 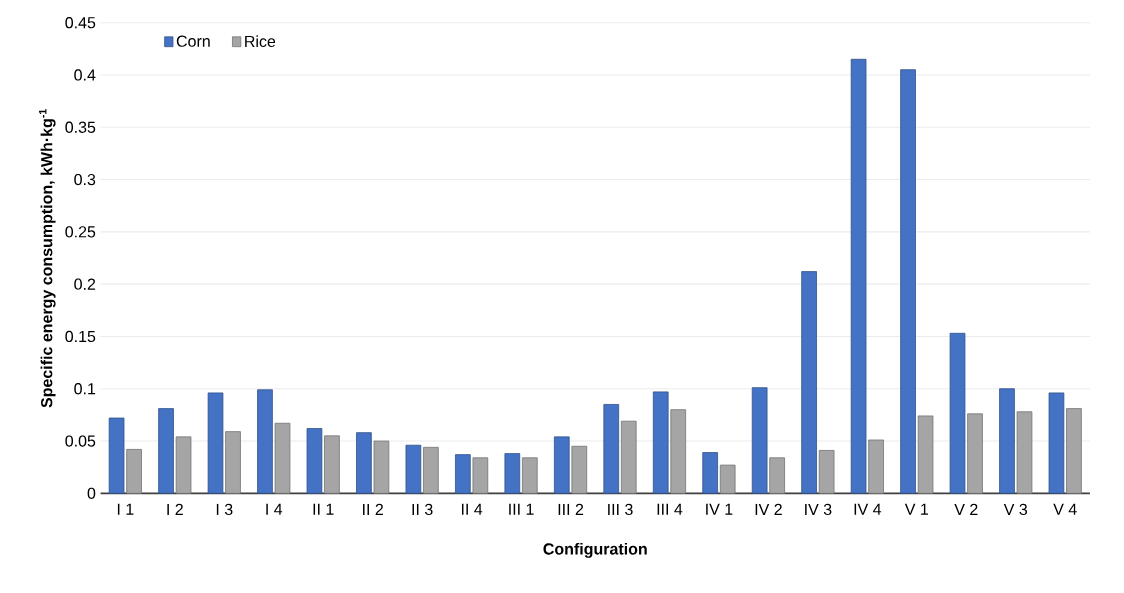 What do you see at coordinates (620, 509) in the screenshot?
I see `x-tick-label: III 3` at bounding box center [620, 509].